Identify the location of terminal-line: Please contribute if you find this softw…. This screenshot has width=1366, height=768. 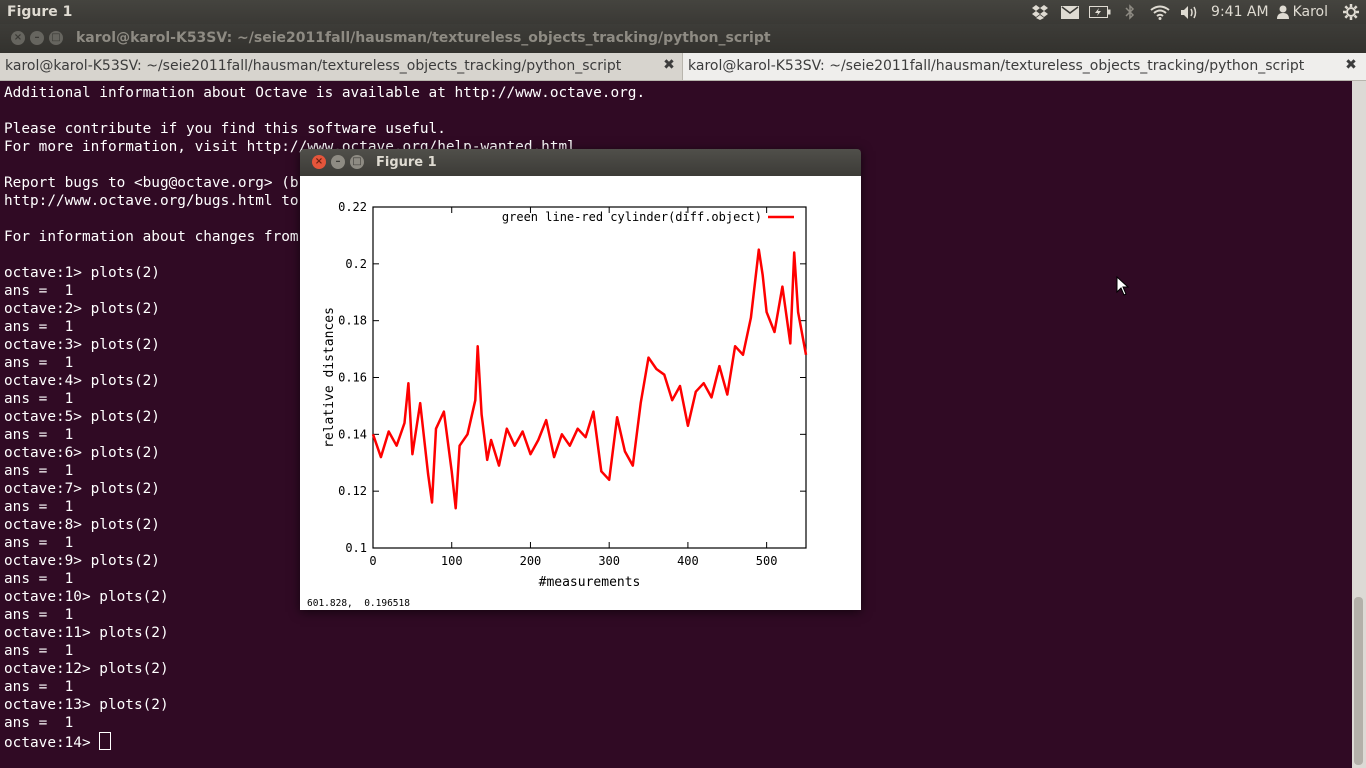
(225, 129).